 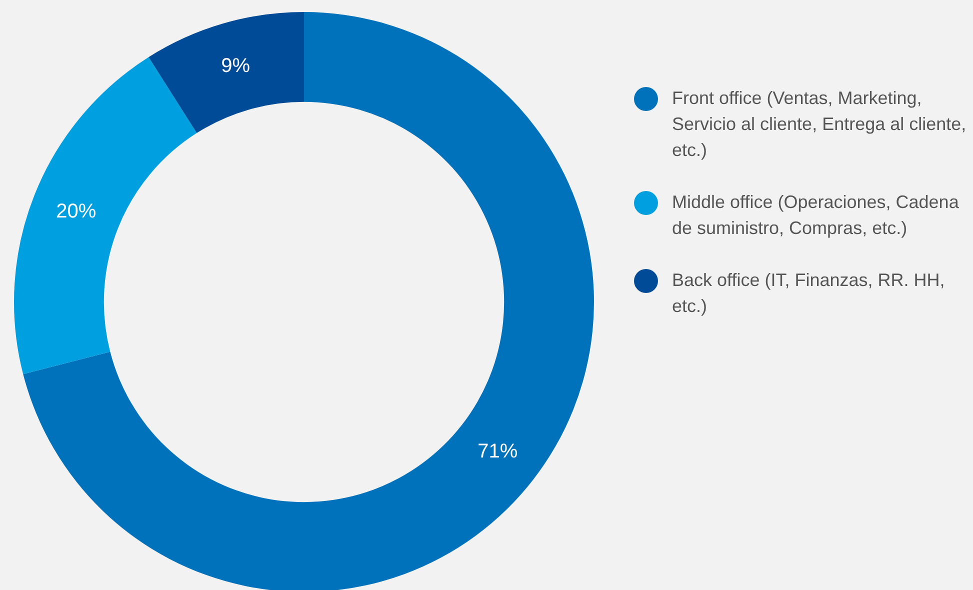 What do you see at coordinates (820, 124) in the screenshot?
I see `legend-label: Front office (Ventas, Marketing, Servicio al cliente, Entrega al cliente, etc.)` at bounding box center [820, 124].